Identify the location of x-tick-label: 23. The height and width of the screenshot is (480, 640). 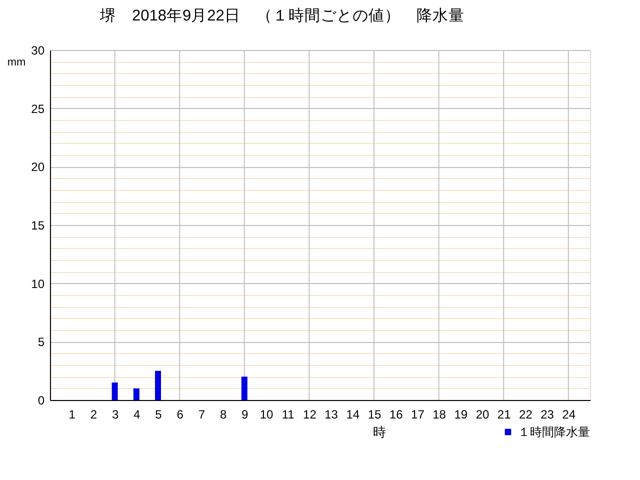
(547, 415).